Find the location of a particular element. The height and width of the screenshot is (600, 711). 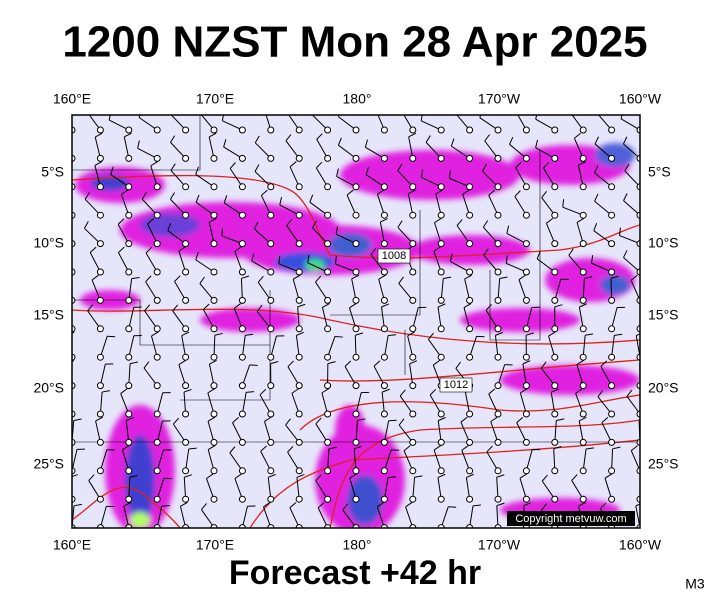

copyright: Copyright metvuw.com is located at coordinates (570, 519).